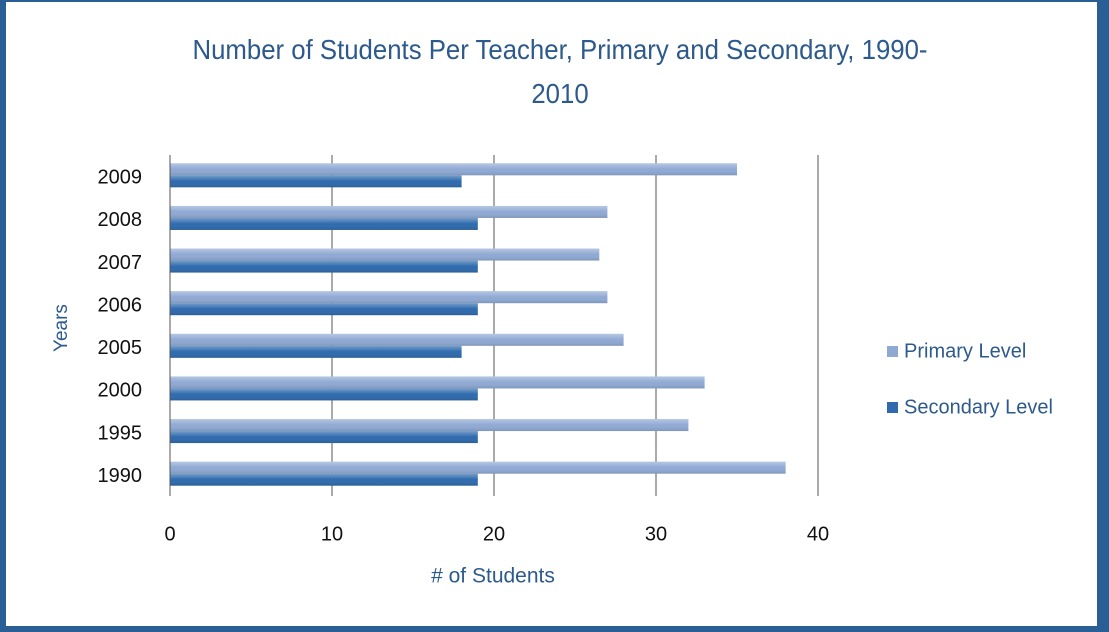  Describe the element at coordinates (120, 391) in the screenshot. I see `y-tick-label: 2000` at that location.